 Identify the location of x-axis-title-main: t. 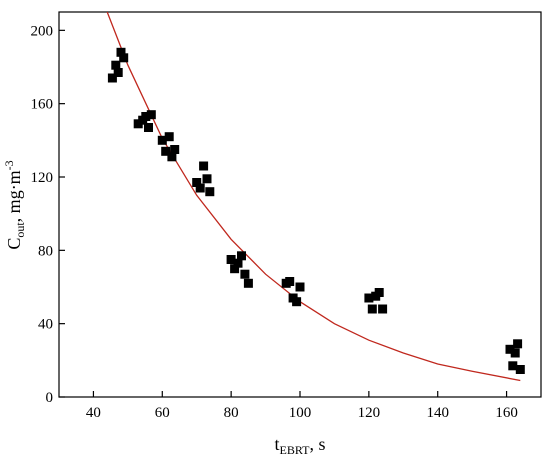
(277, 444).